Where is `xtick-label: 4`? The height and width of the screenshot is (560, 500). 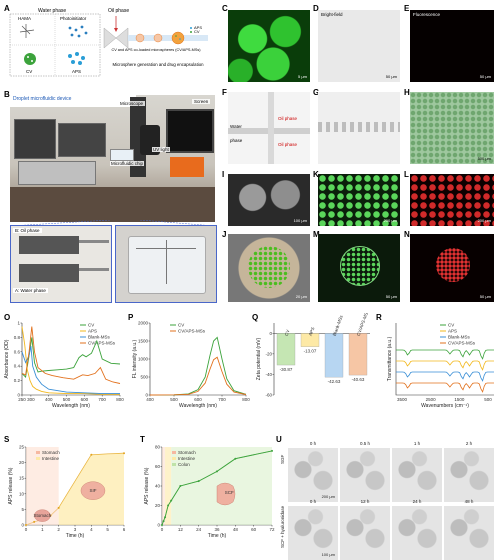 xtick-label: 4 is located at coordinates (91, 529).